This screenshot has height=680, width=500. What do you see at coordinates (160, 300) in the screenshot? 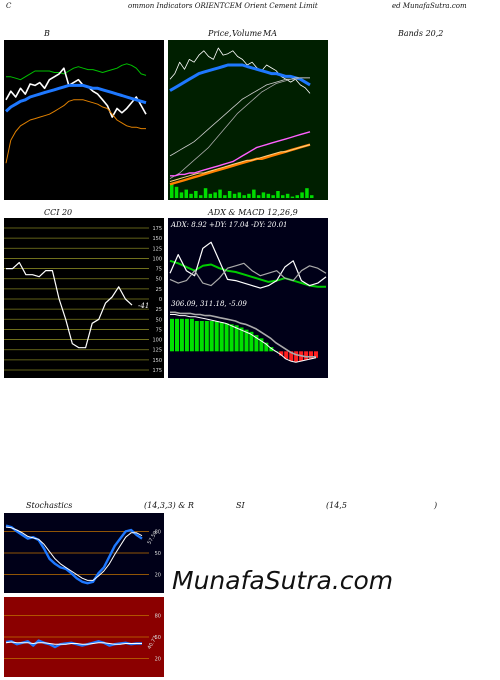
I see `cci-level-label: 0` at bounding box center [160, 300].